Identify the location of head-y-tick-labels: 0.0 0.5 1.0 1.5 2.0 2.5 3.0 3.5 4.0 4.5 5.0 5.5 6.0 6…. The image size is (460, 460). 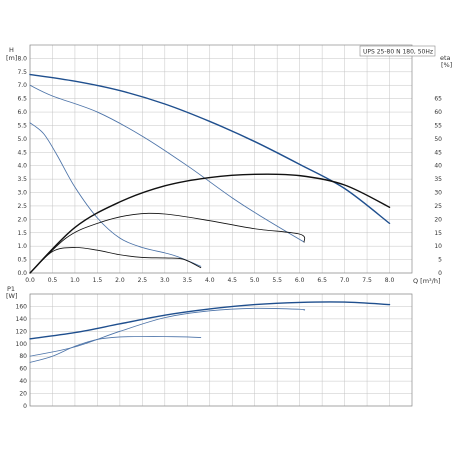
(22, 166).